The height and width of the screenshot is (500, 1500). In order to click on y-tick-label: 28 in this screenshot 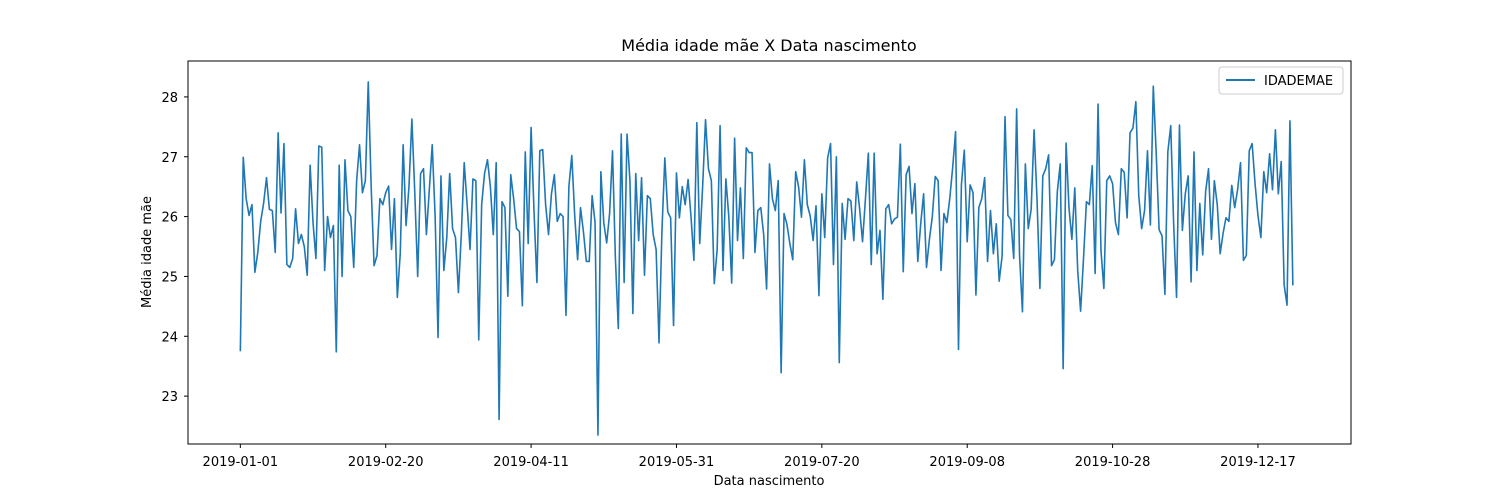, I will do `click(169, 98)`.